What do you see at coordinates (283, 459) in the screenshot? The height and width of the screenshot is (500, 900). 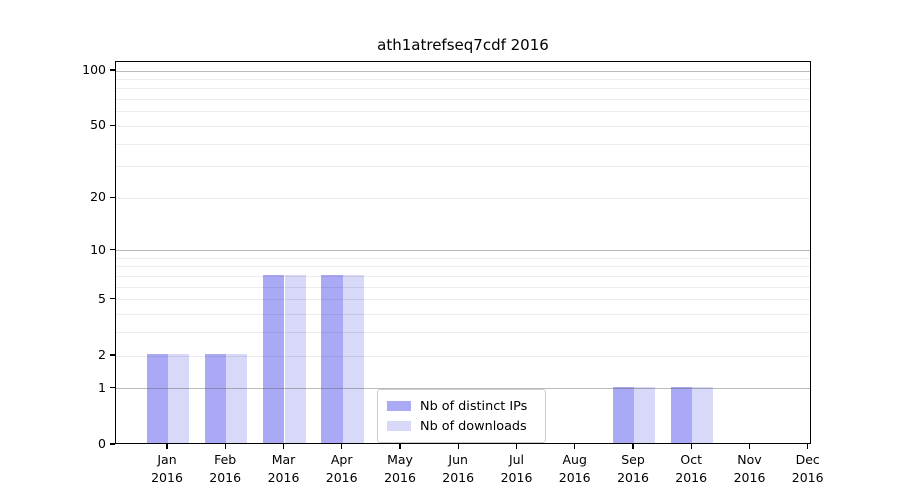 I see `x-label-month: Mar` at bounding box center [283, 459].